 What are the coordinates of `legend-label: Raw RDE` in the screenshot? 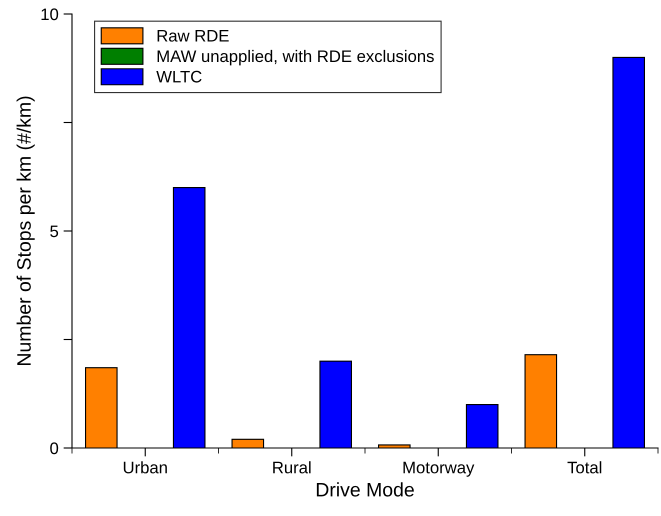 It's located at (193, 36).